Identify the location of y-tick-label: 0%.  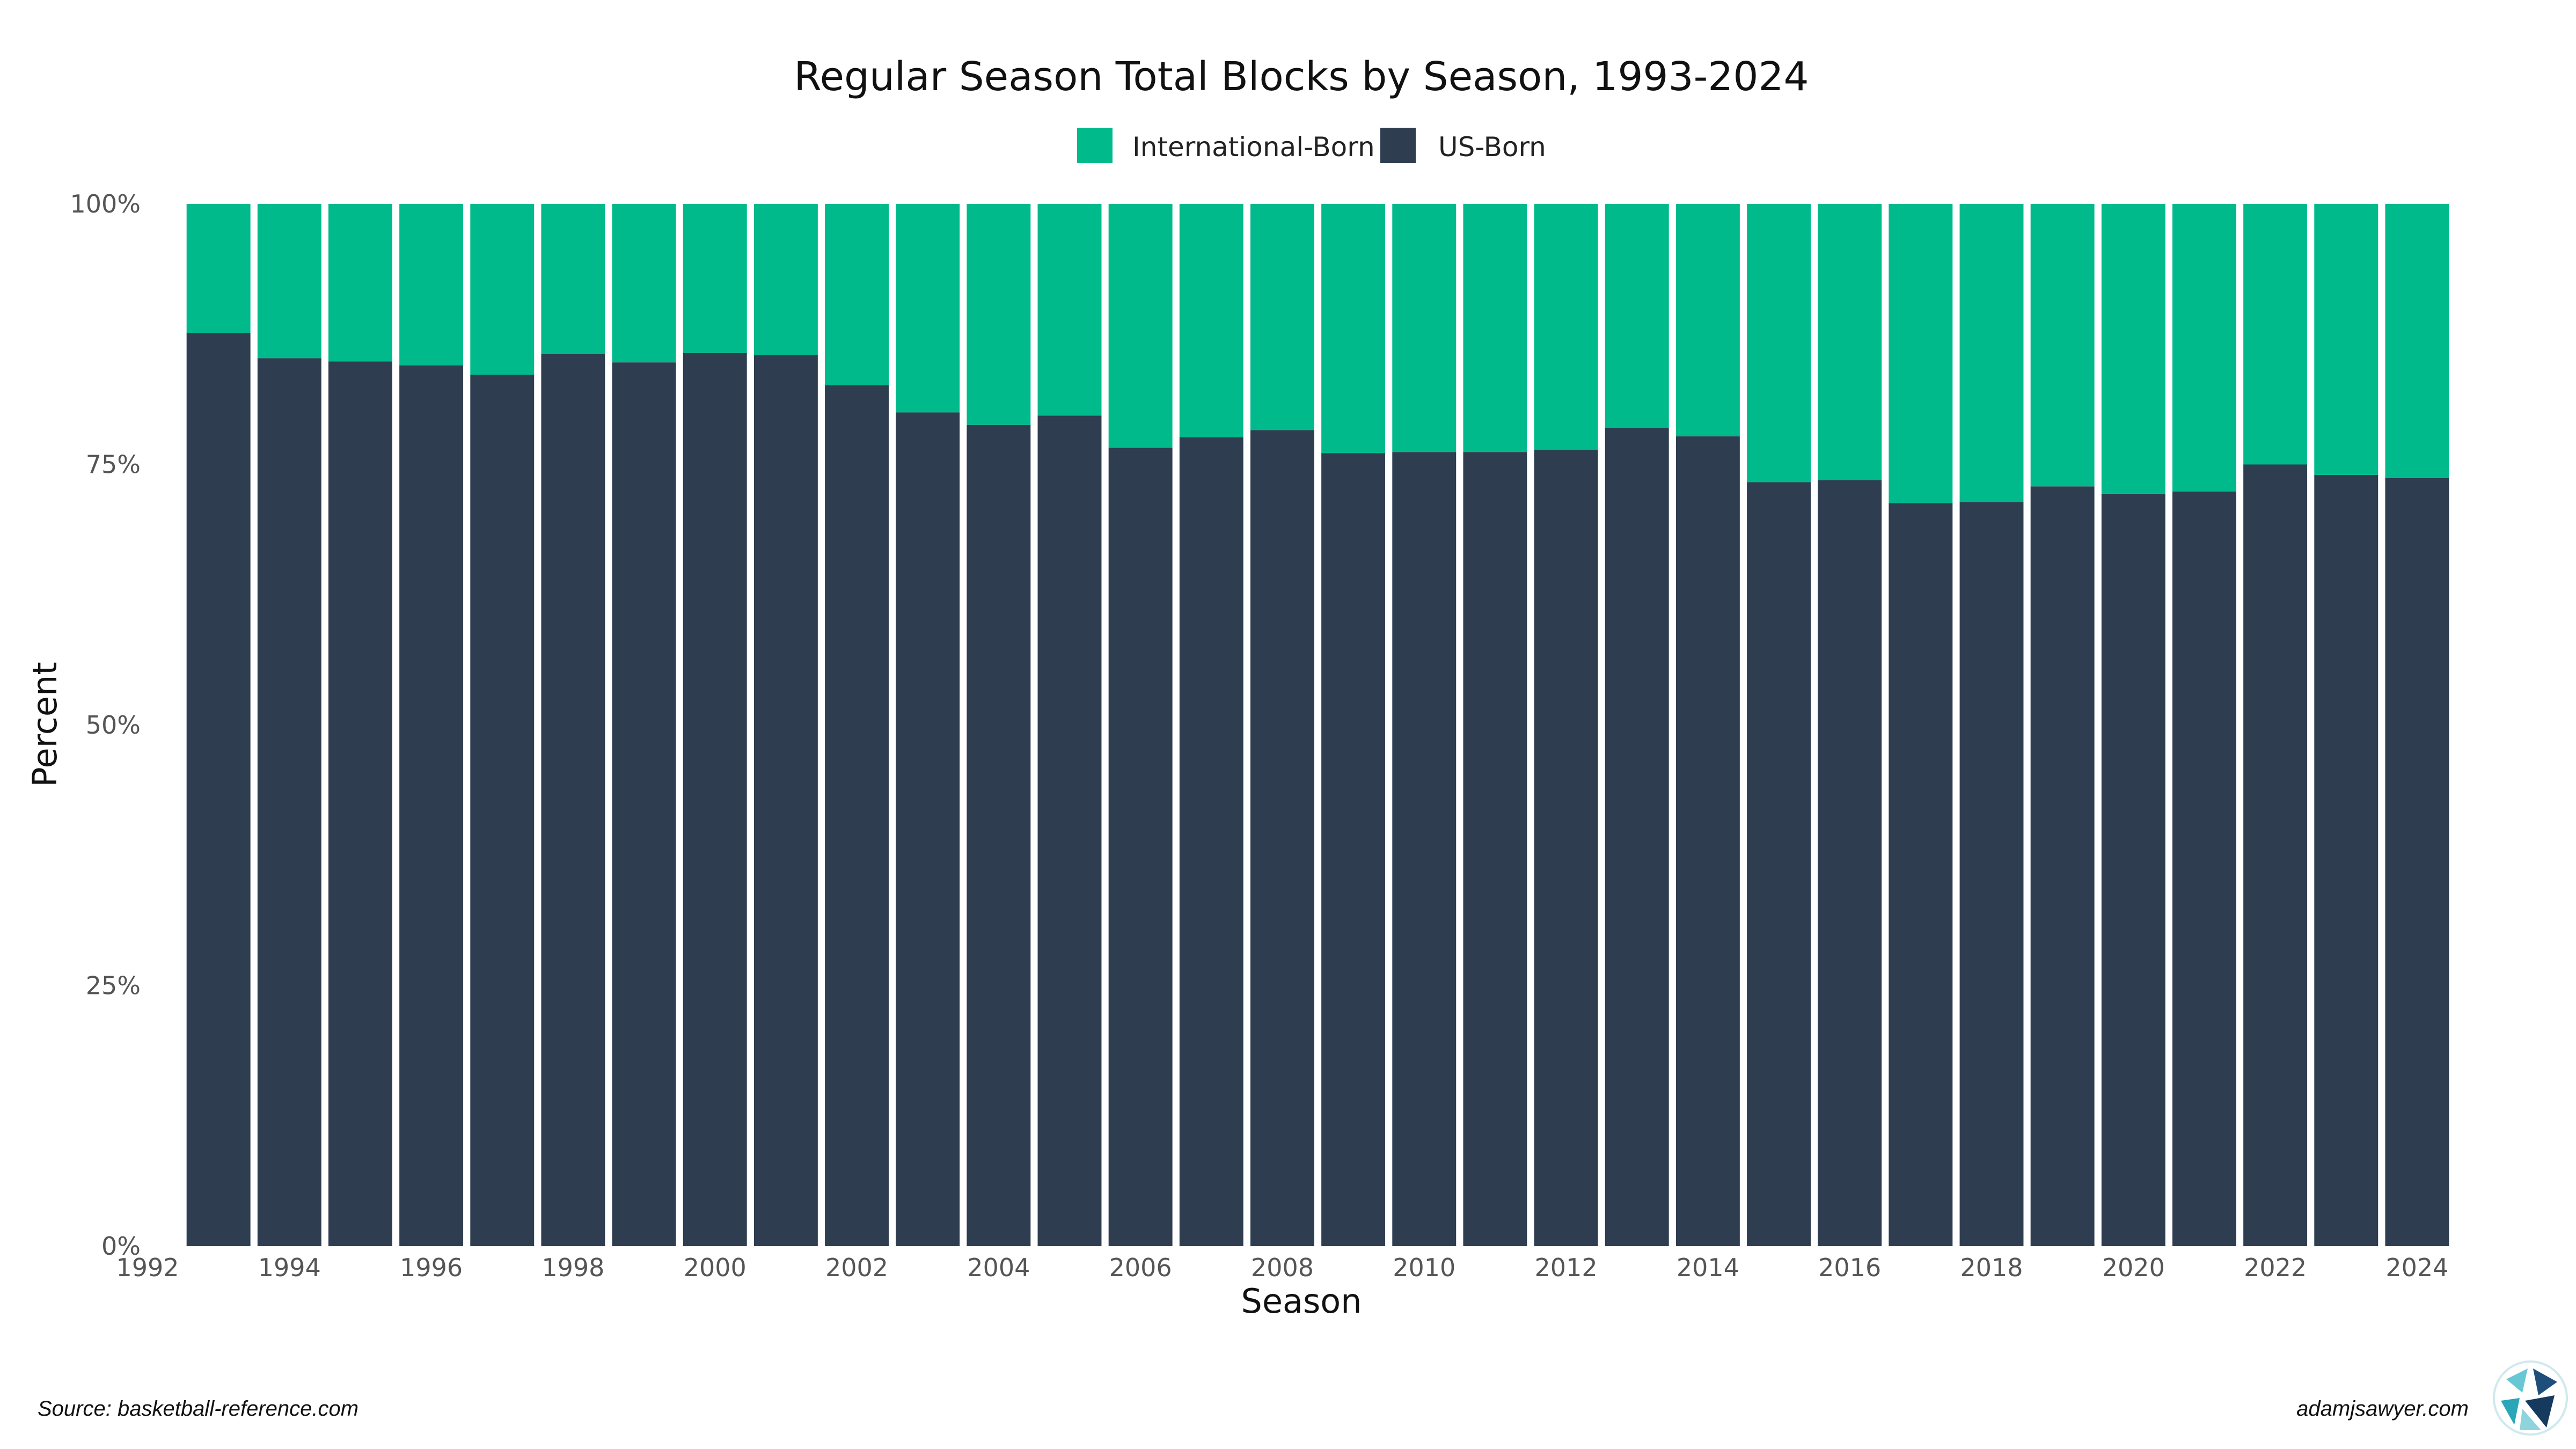
(121, 1246).